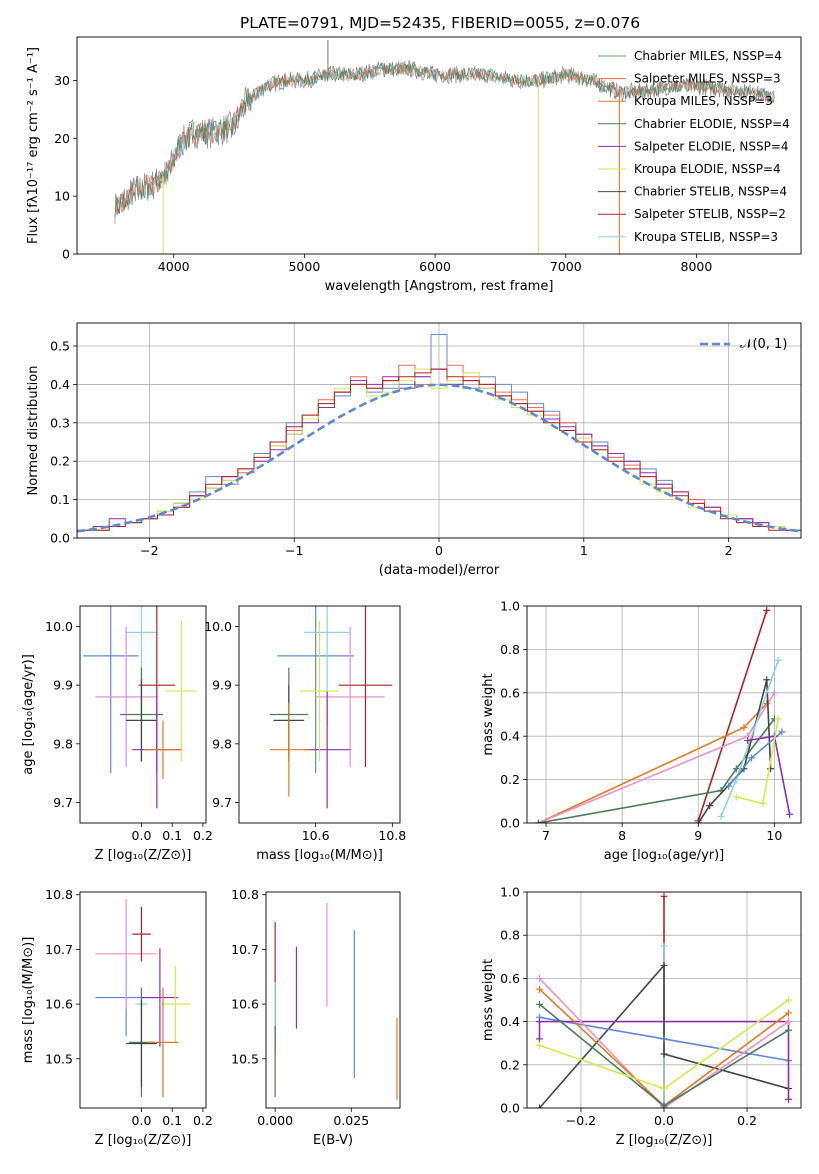  I want to click on y-tick-label: 0.5, so click(60, 346).